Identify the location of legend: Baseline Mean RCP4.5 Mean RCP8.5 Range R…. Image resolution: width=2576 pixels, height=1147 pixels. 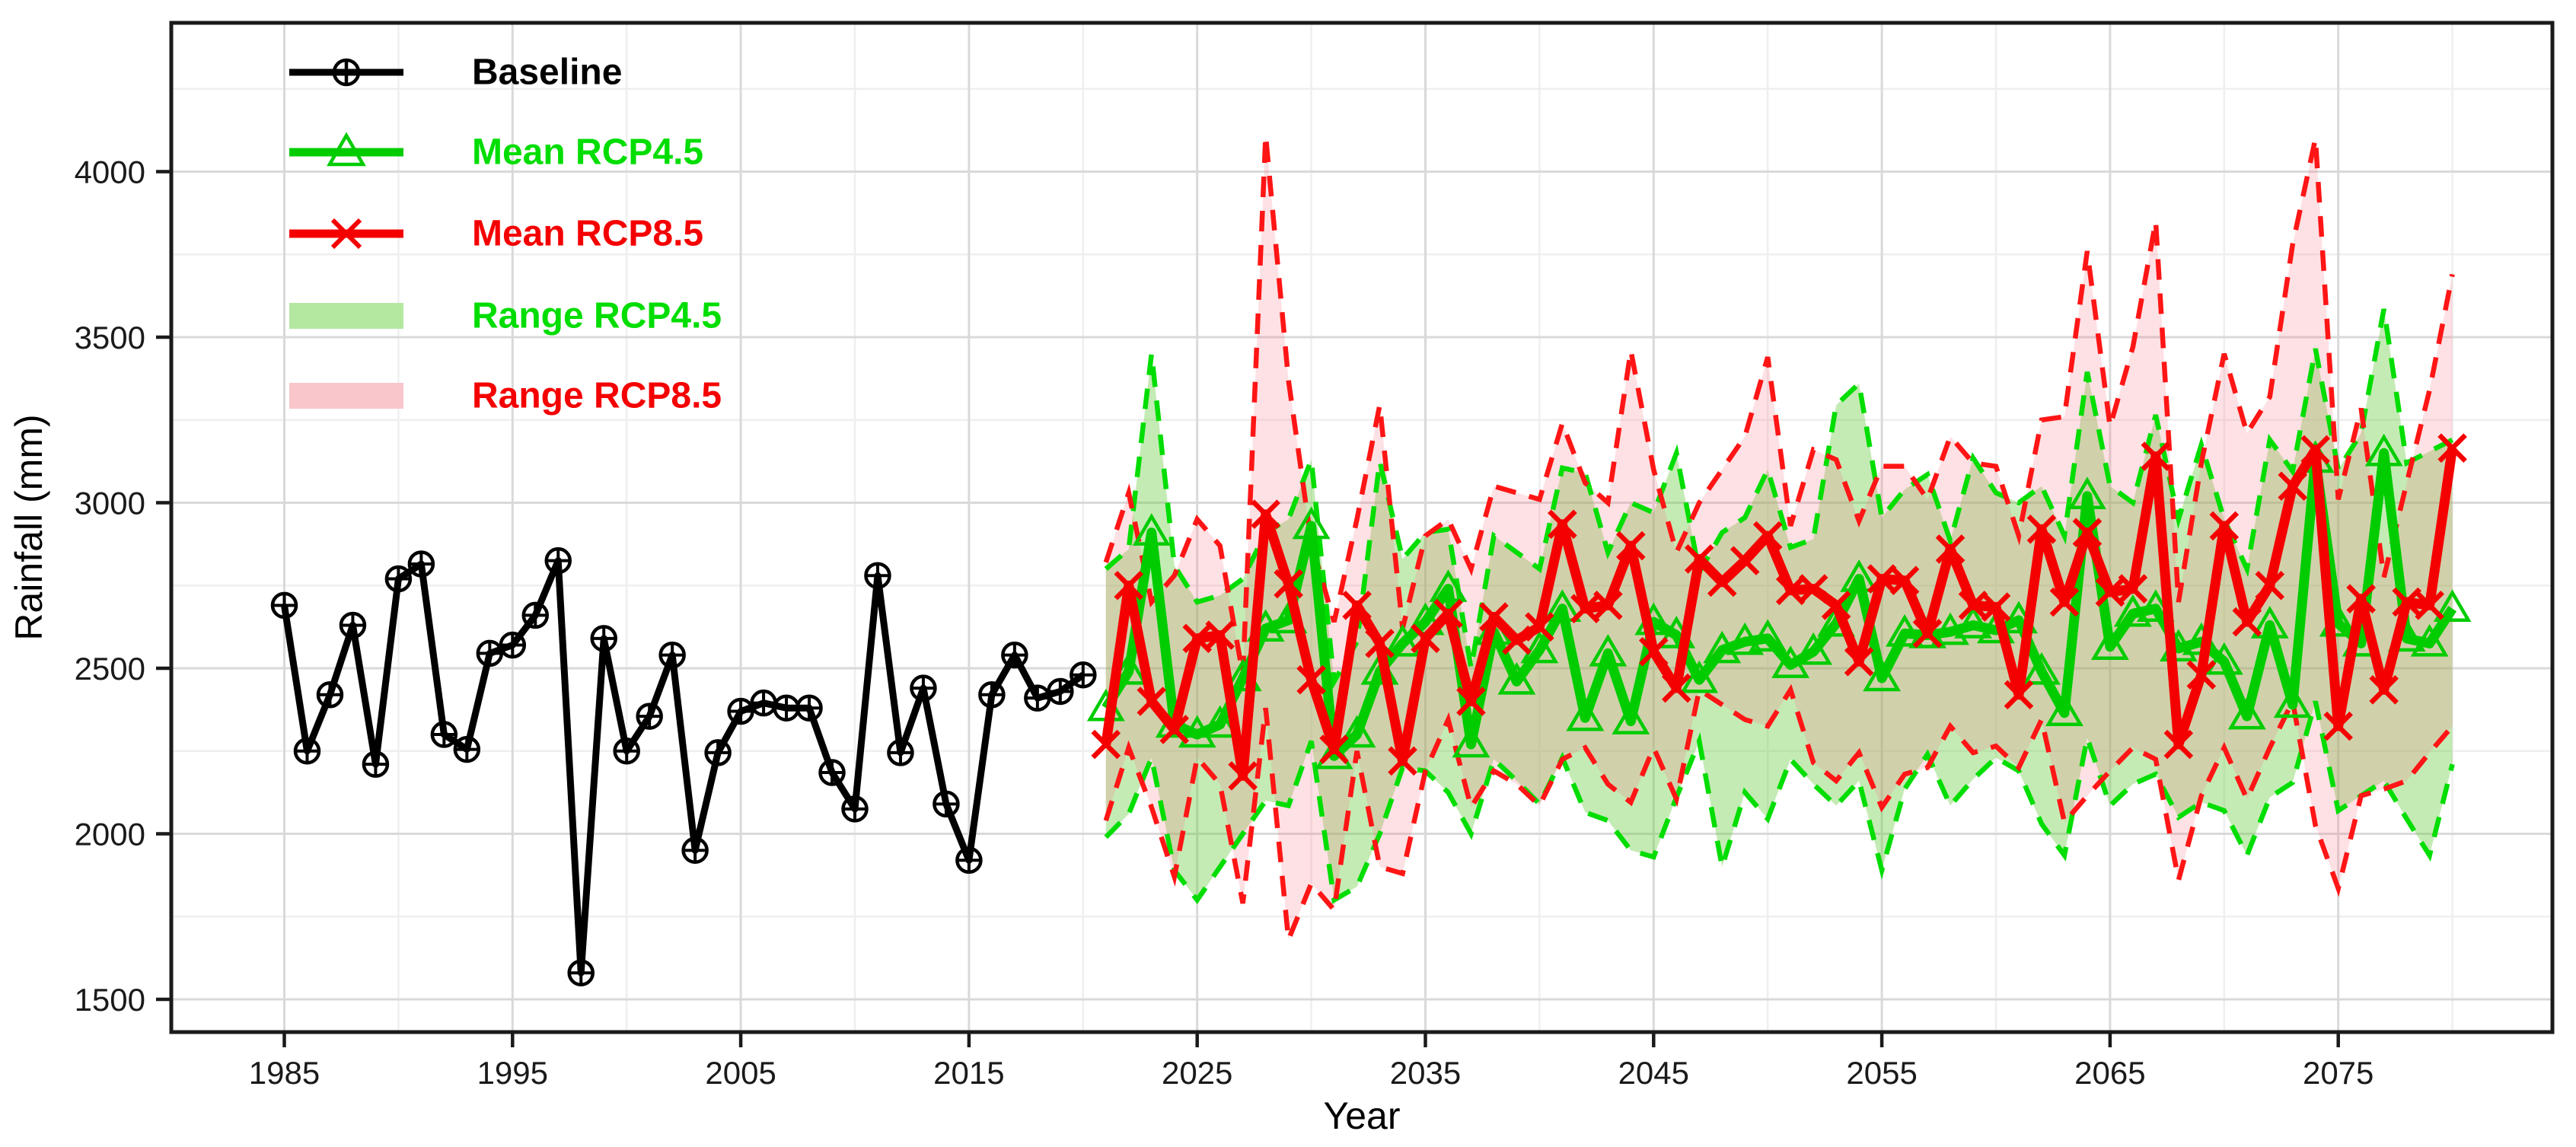
(505, 234).